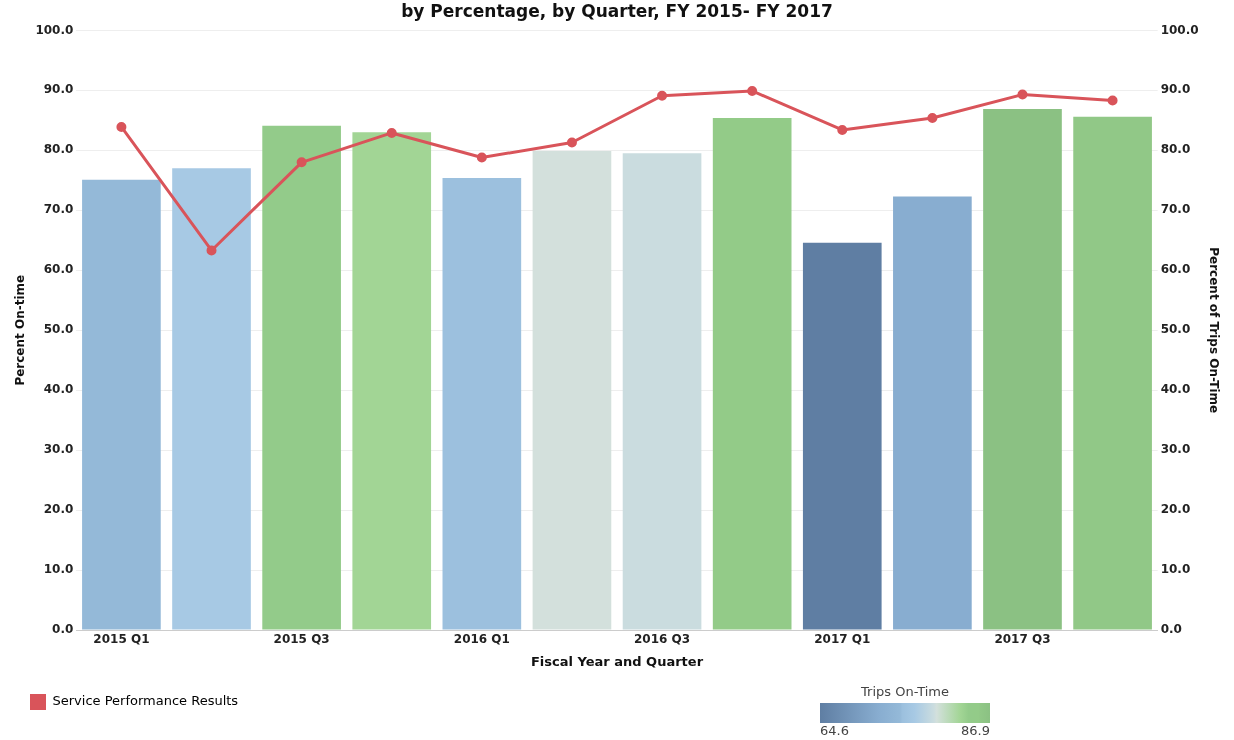 The height and width of the screenshot is (740, 1234). I want to click on y-tick-label: 30.0, so click(58, 449).